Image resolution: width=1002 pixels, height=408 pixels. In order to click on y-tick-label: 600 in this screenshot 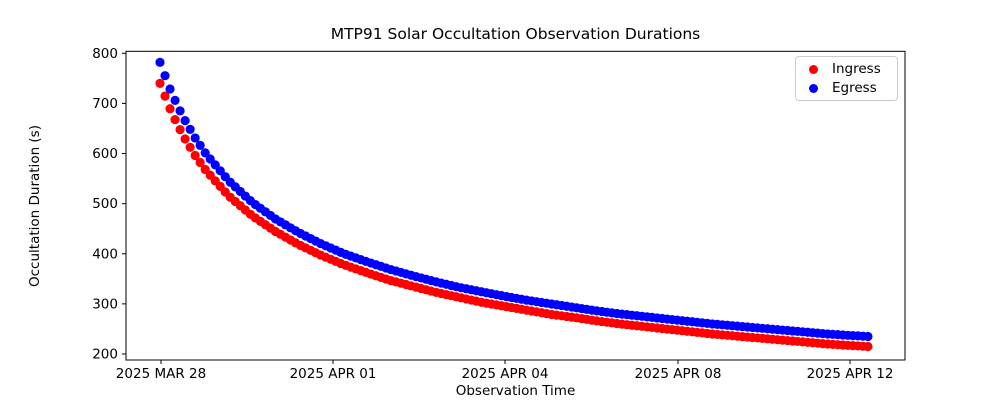, I will do `click(105, 154)`.